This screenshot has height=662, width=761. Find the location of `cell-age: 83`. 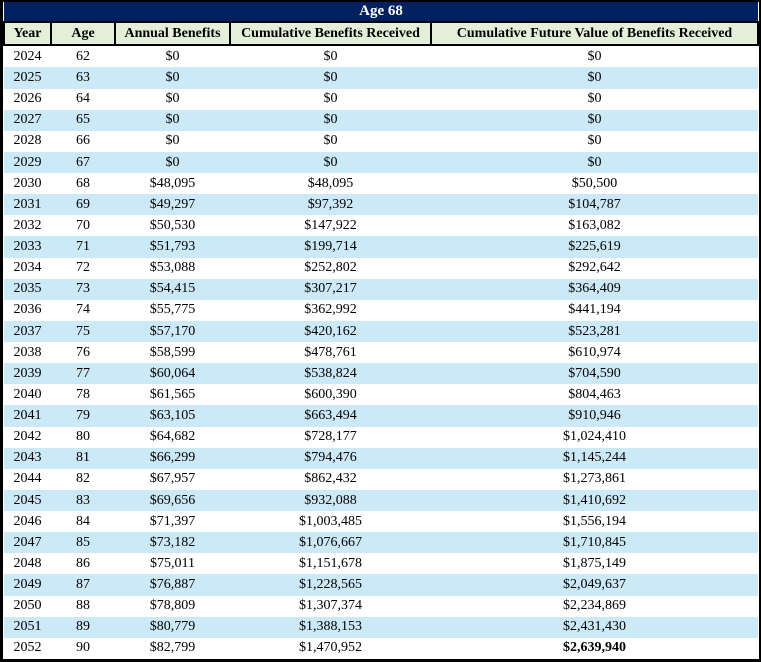

cell-age: 83 is located at coordinates (83, 500).